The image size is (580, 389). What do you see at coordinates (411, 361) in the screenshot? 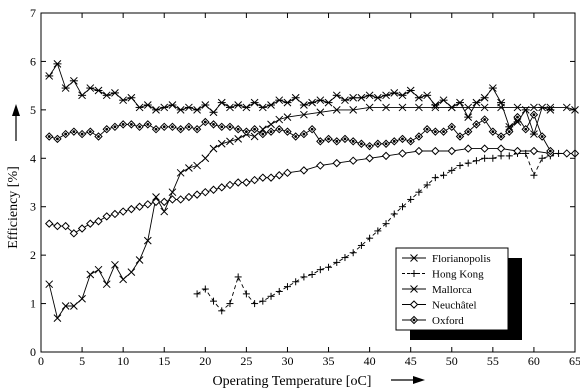
I see `x-tick-label: 45` at bounding box center [411, 361].